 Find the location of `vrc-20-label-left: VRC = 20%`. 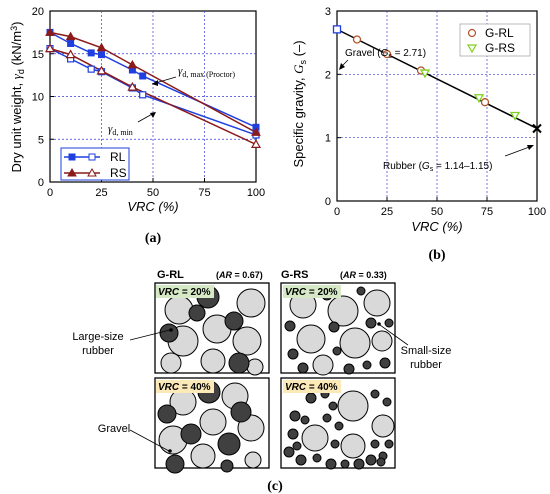

vrc-20-label-left: VRC = 20% is located at coordinates (185, 291).